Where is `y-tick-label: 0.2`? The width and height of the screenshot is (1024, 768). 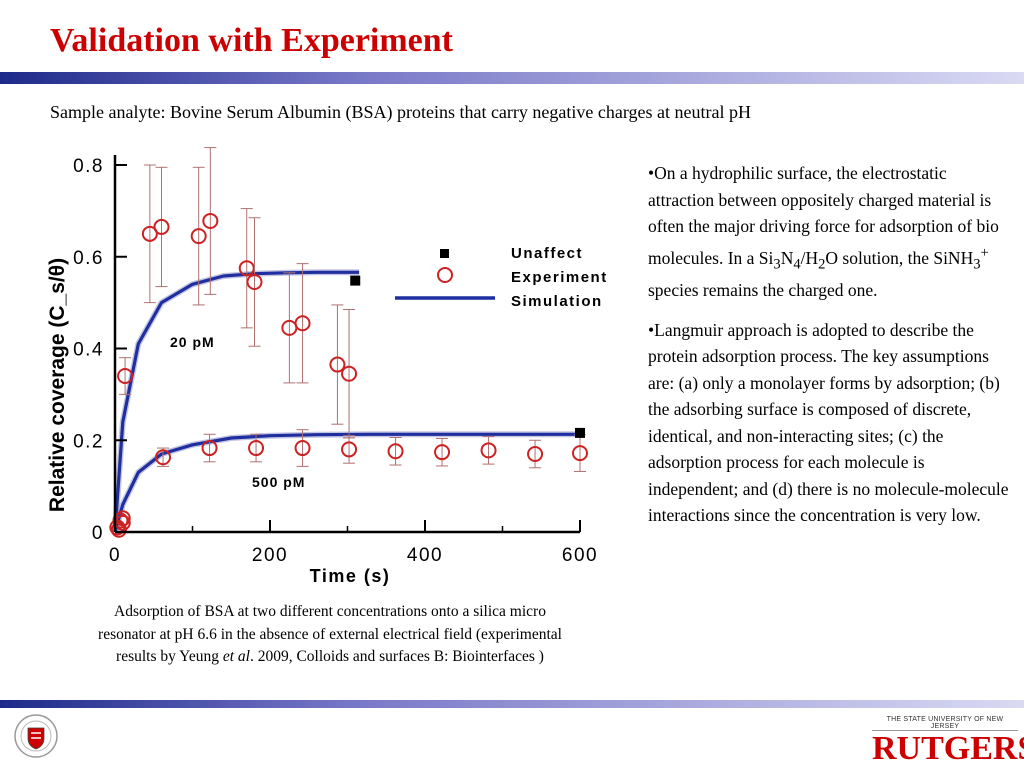 y-tick-label: 0.2 is located at coordinates (88, 441).